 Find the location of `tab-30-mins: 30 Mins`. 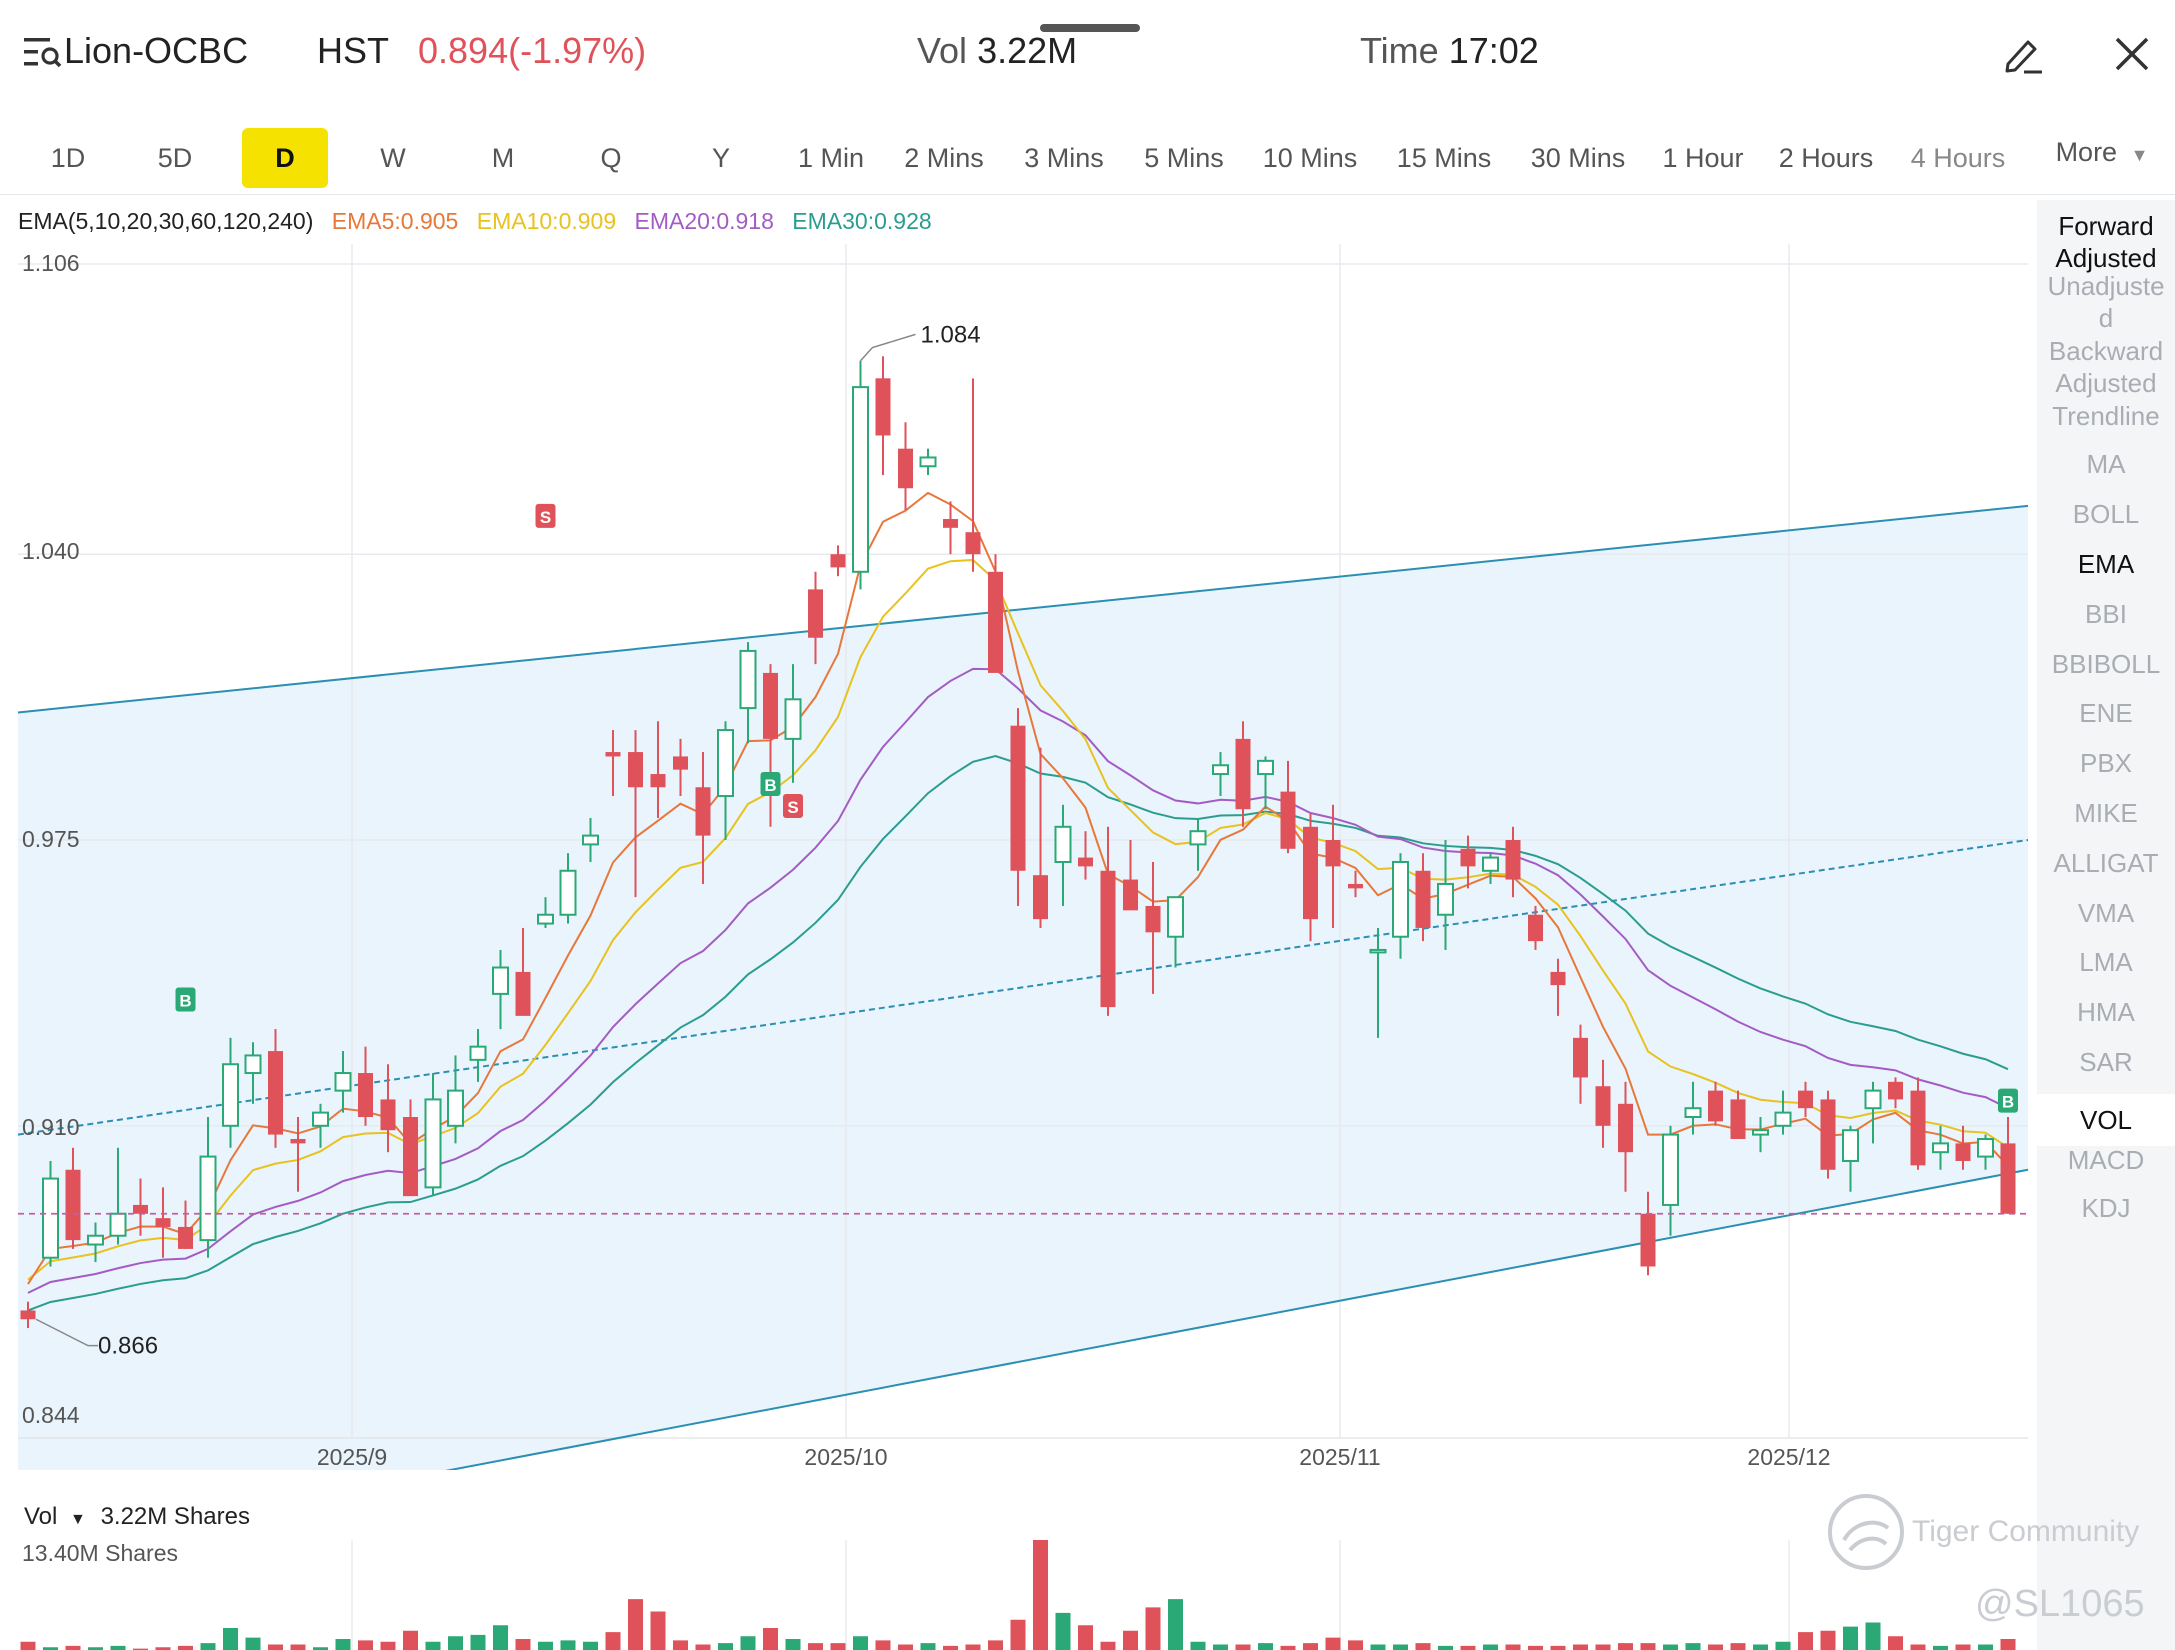

tab-30-mins: 30 Mins is located at coordinates (1578, 158).